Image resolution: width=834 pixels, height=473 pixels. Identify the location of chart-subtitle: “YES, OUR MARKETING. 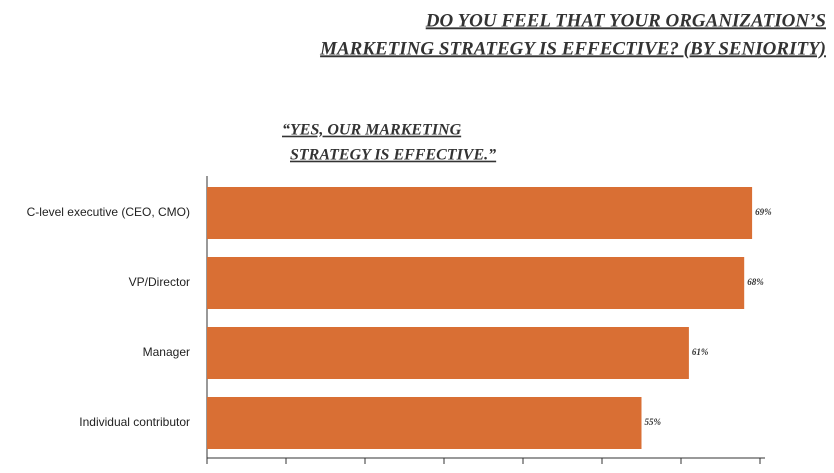
(372, 130).